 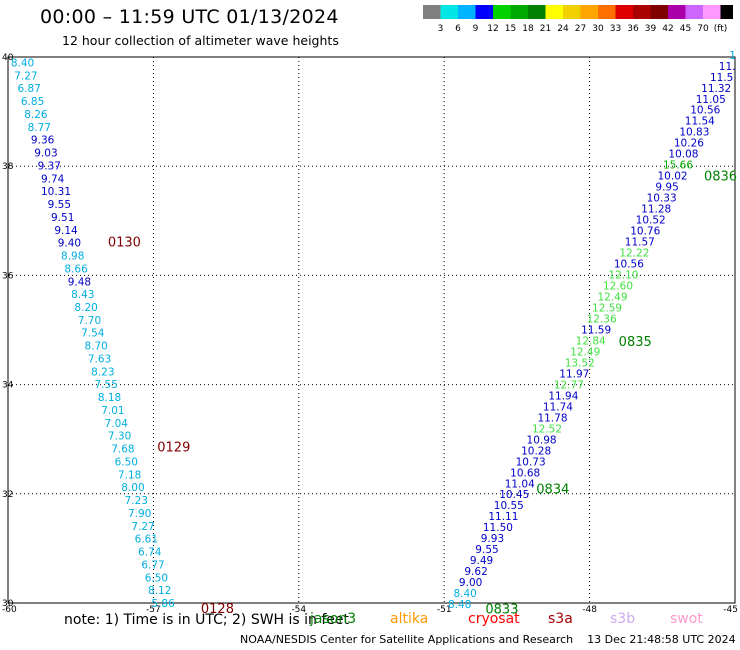 What do you see at coordinates (716, 89) in the screenshot?
I see `wave-height-label: 11.32` at bounding box center [716, 89].